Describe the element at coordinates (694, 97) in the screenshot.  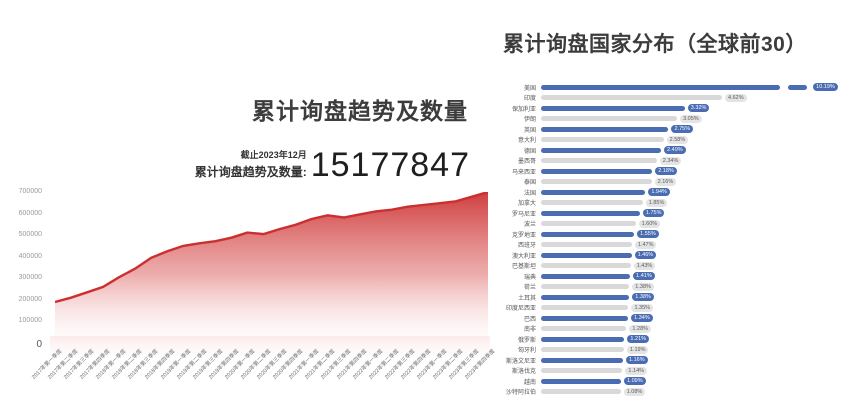
I see `bar-track: 4.62%` at that location.